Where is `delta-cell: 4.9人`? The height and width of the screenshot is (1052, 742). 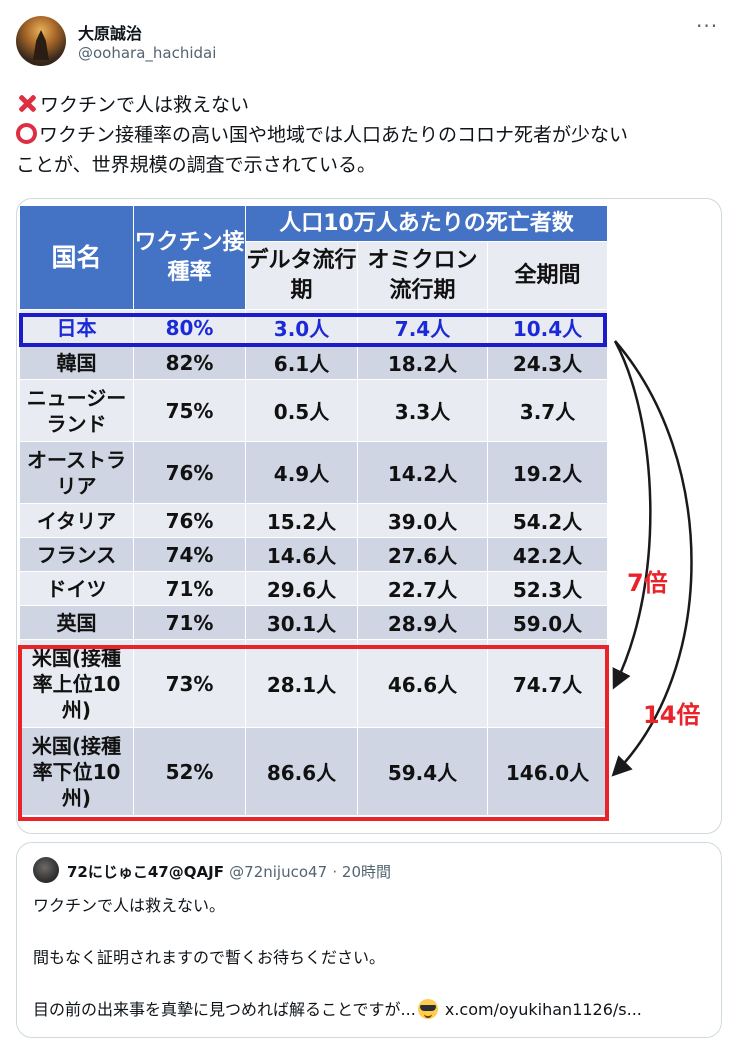
delta-cell: 4.9人 is located at coordinates (301, 472).